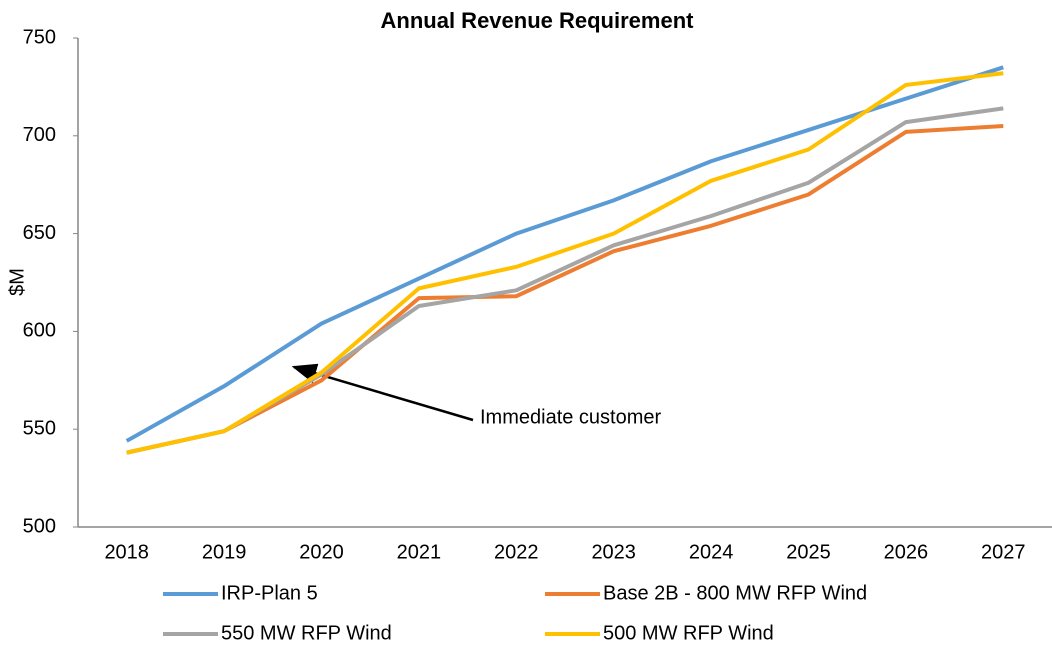  I want to click on x-tick-label: 2019, so click(224, 552).